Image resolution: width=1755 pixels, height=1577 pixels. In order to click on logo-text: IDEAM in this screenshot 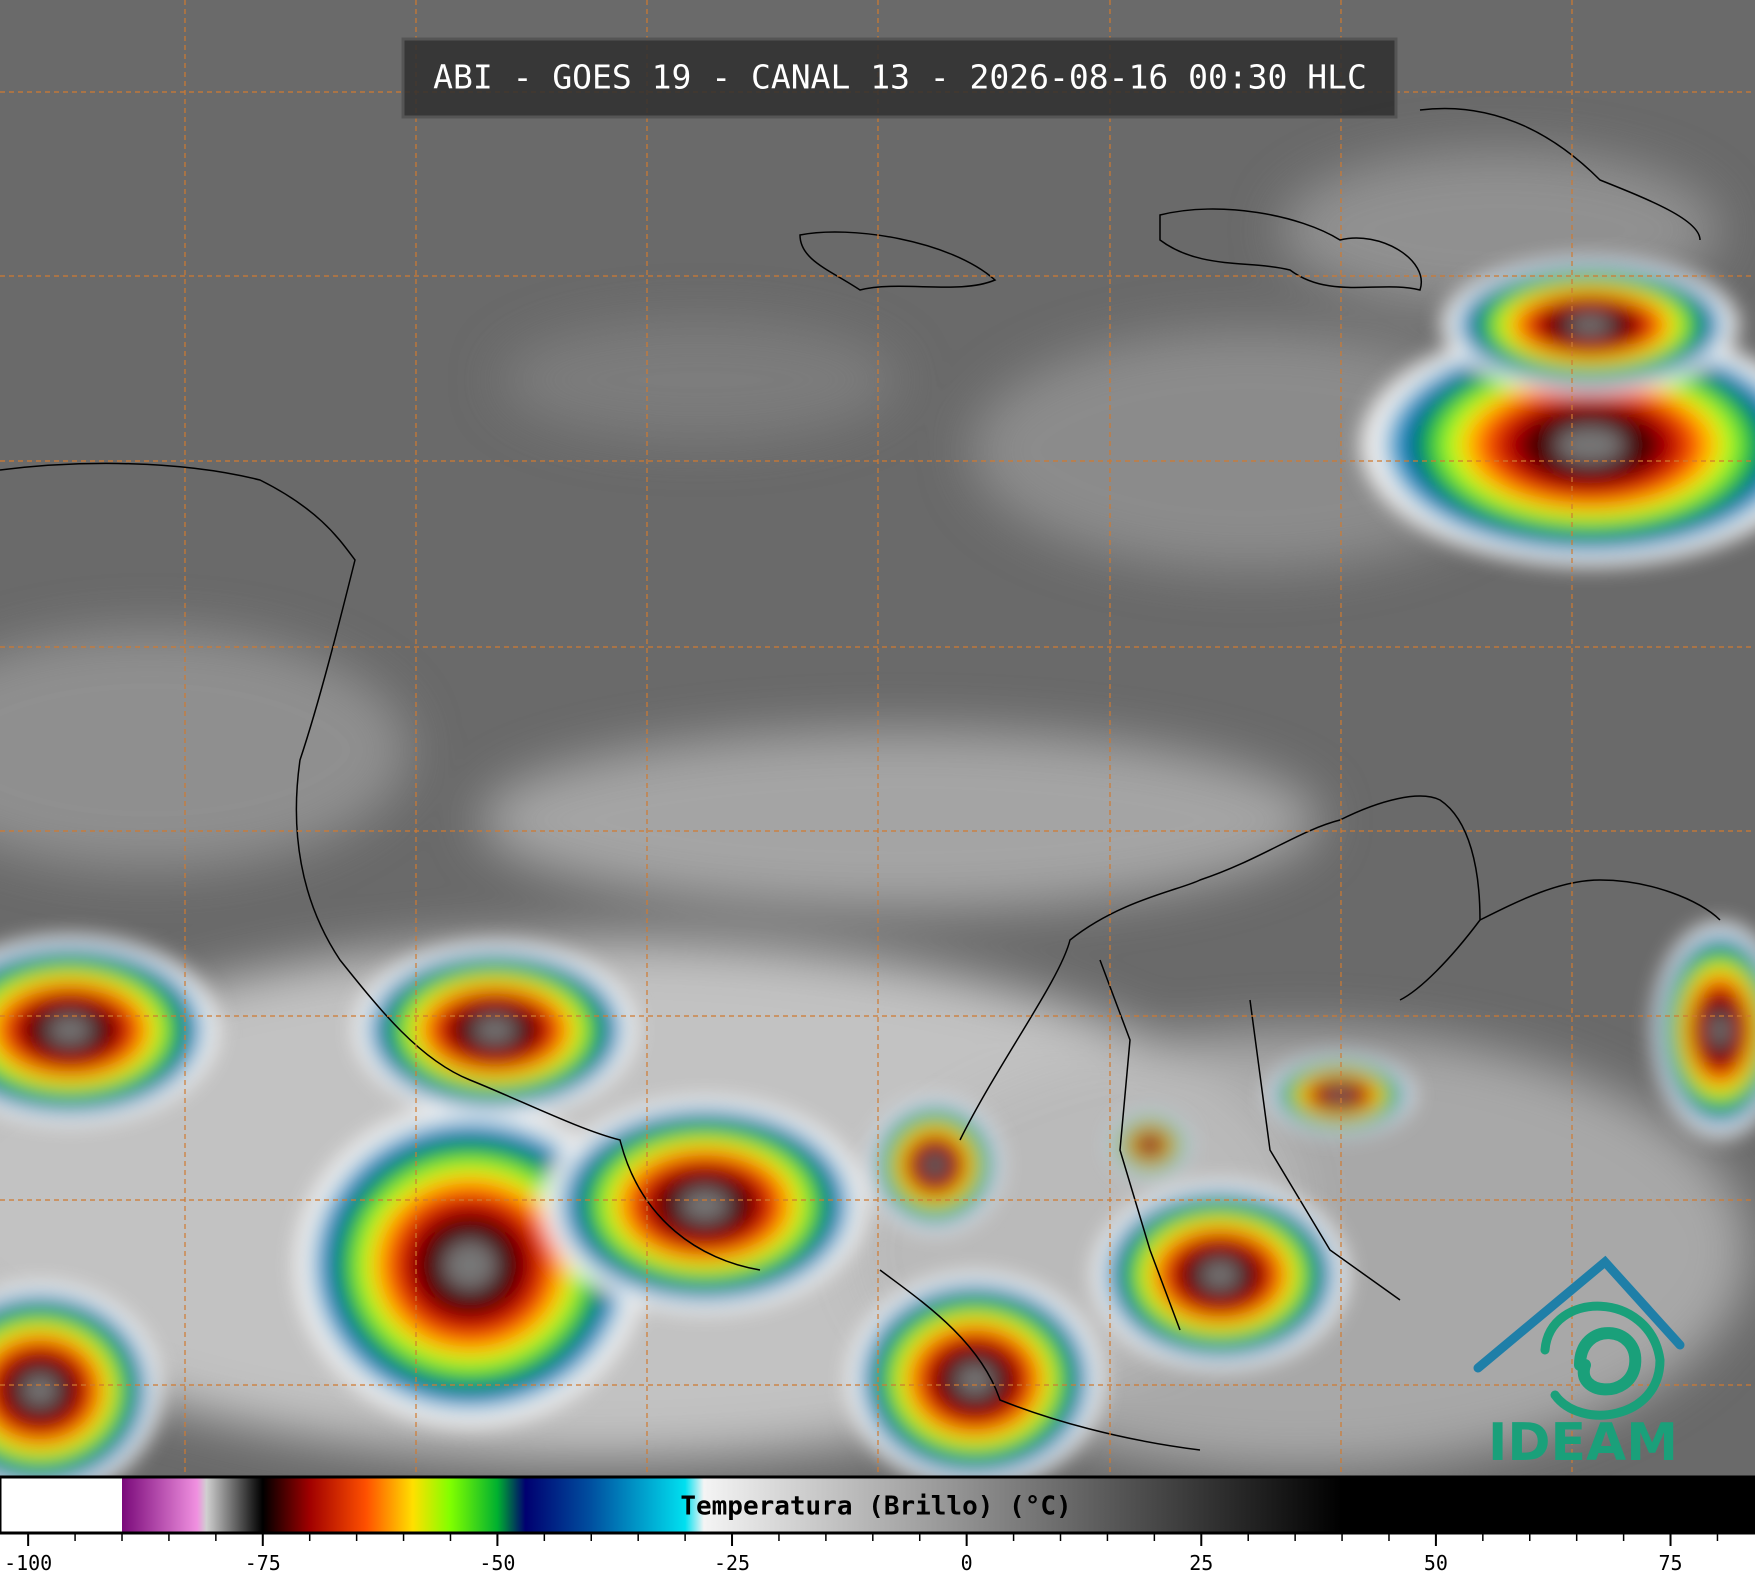, I will do `click(1583, 1443)`.